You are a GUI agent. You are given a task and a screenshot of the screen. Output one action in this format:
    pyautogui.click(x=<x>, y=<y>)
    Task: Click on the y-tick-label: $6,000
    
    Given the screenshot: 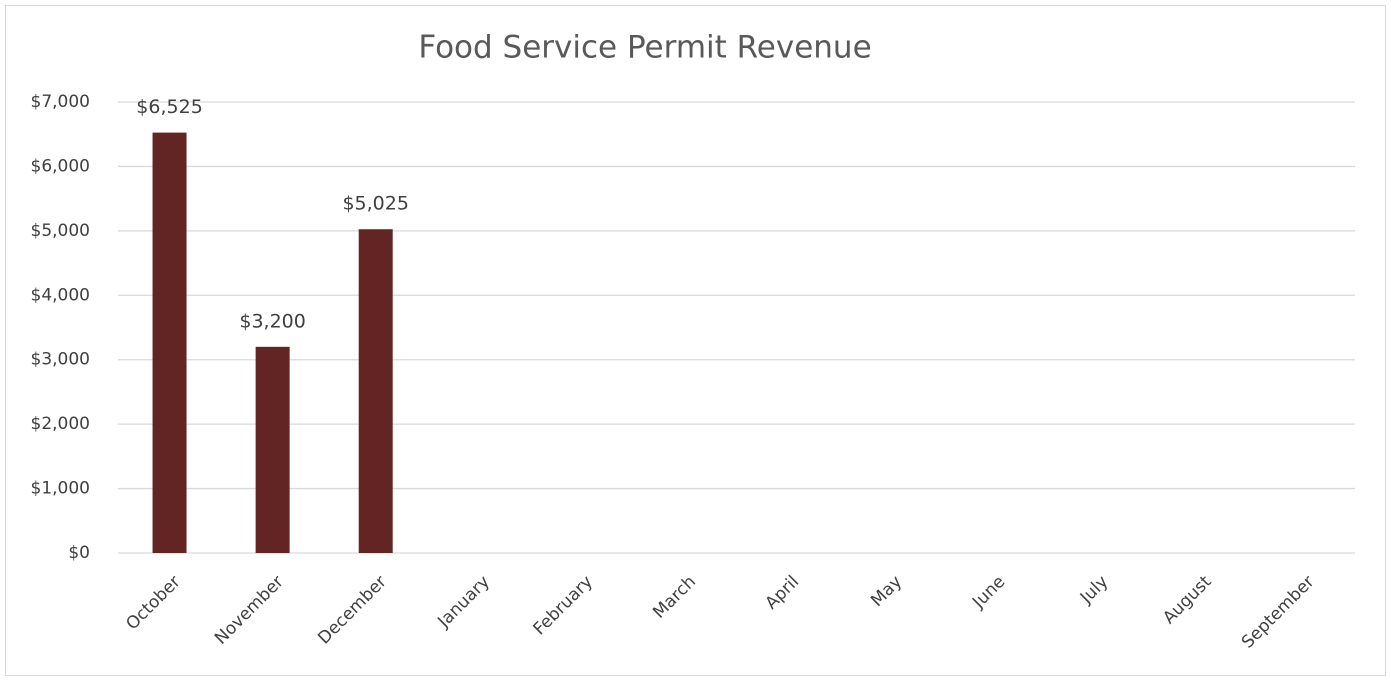 What is the action you would take?
    pyautogui.click(x=60, y=166)
    